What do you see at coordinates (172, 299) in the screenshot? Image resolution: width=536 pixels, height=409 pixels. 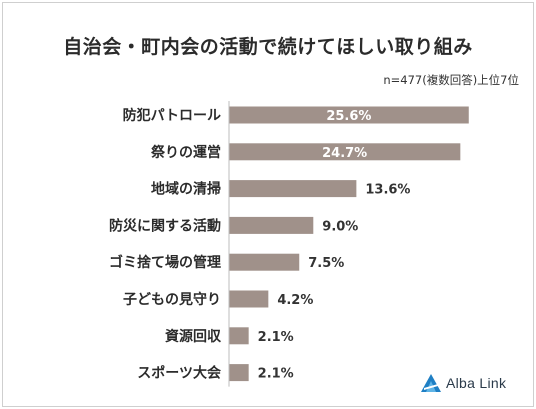 I see `category-label: 子どもの見守り` at bounding box center [172, 299].